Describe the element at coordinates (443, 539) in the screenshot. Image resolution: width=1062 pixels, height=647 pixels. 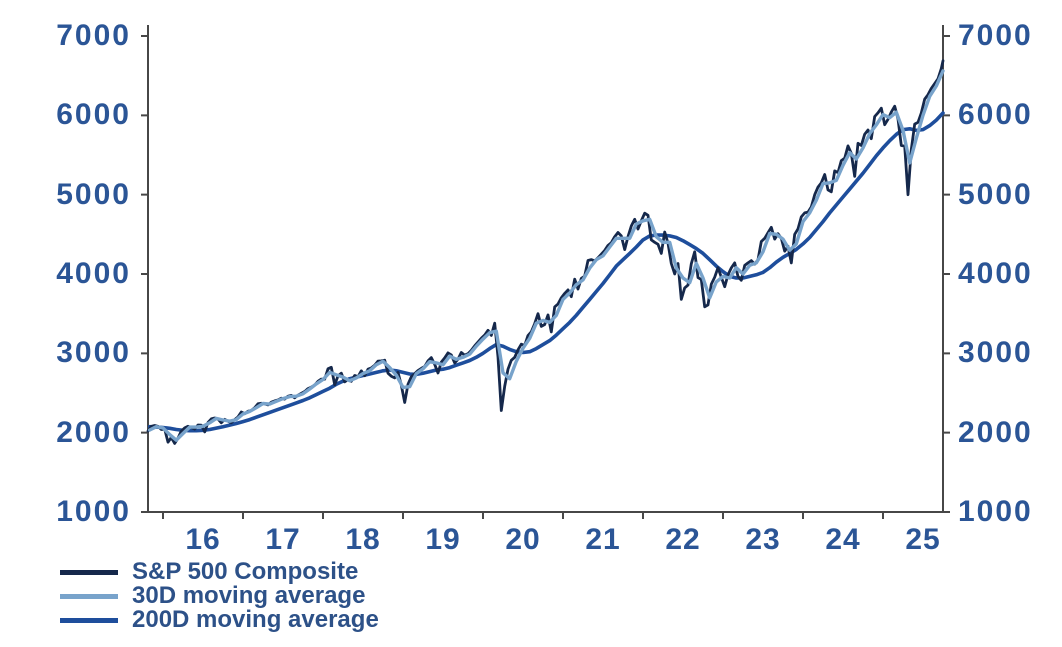
I see `x-tick-label-19: 19` at that location.